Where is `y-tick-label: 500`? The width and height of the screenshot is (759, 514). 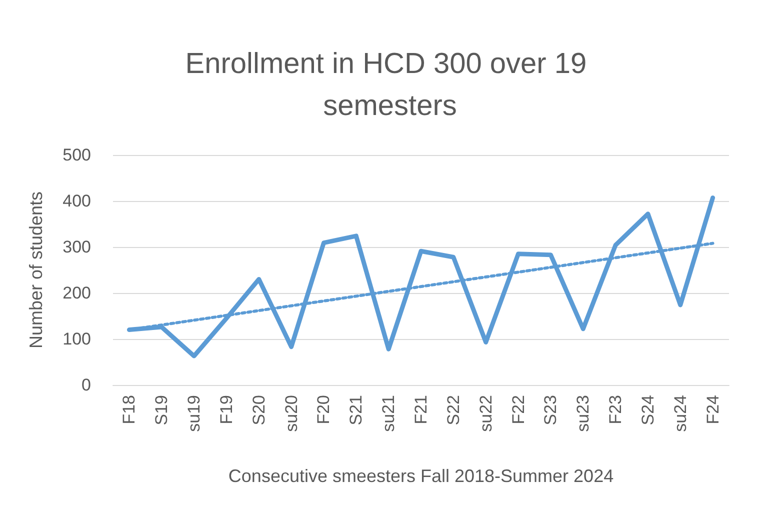 y-tick-label: 500 is located at coordinates (76, 155).